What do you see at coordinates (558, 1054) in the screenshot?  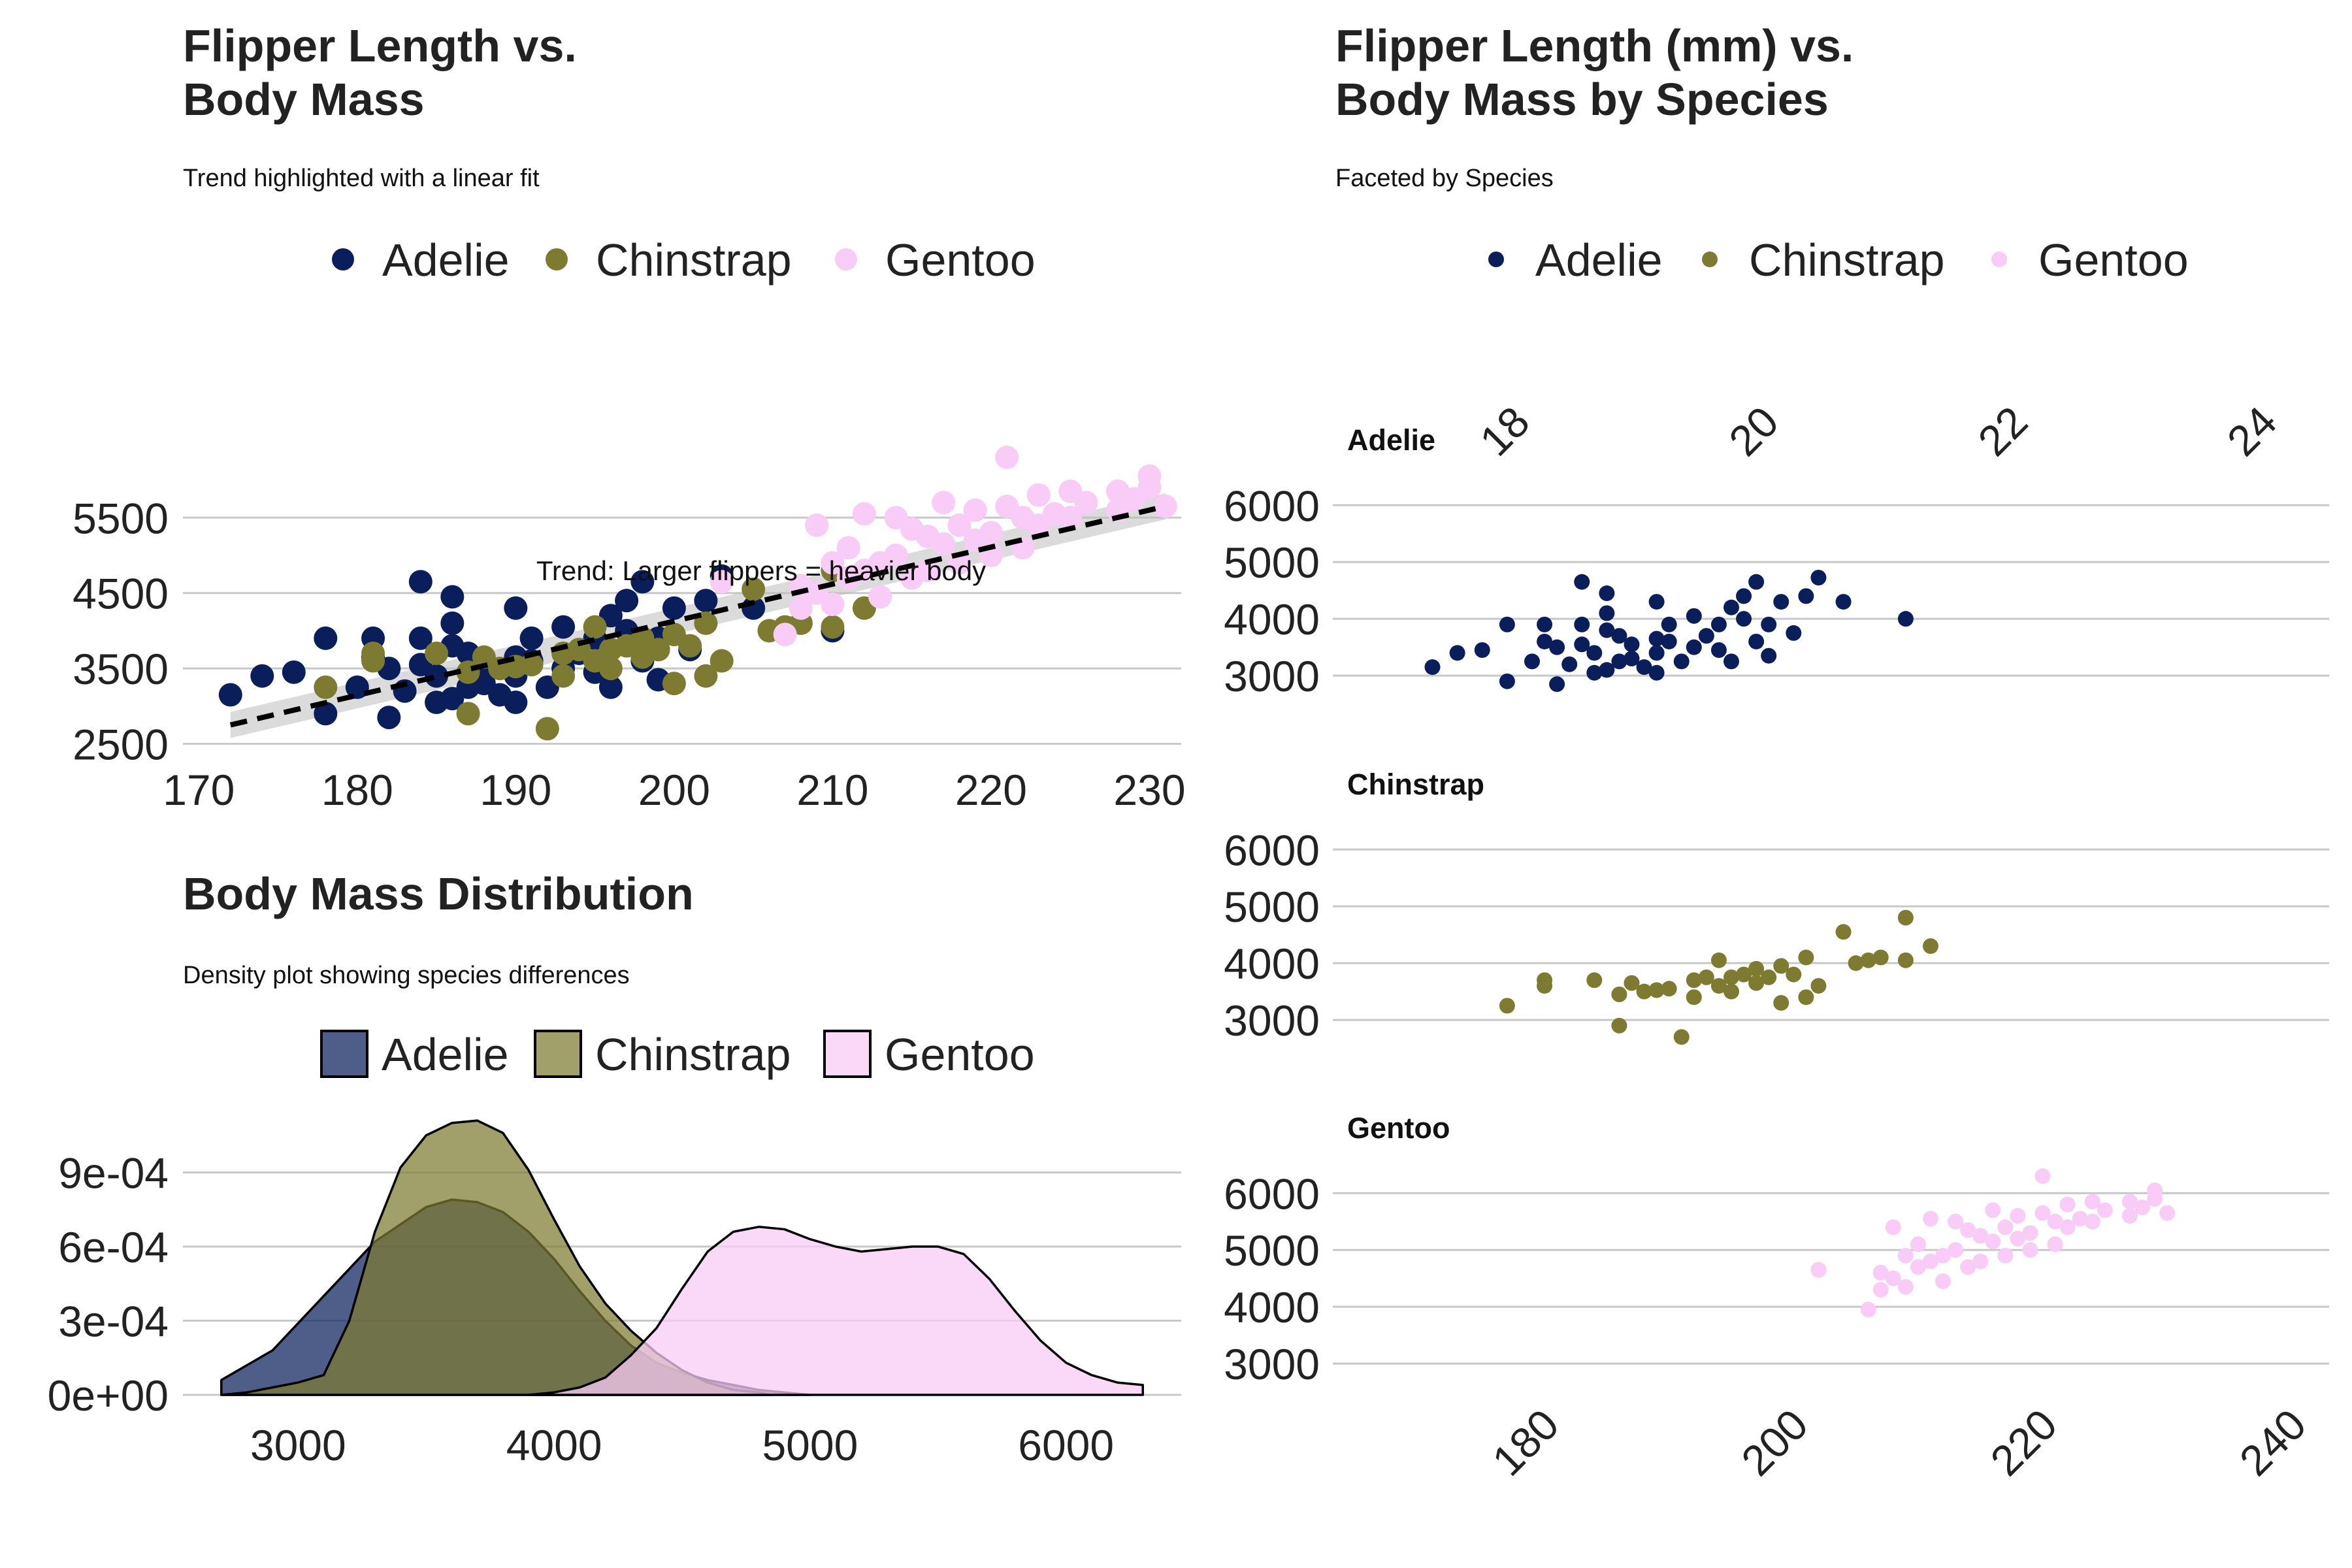 I see `density-legend-key-chinstrap` at bounding box center [558, 1054].